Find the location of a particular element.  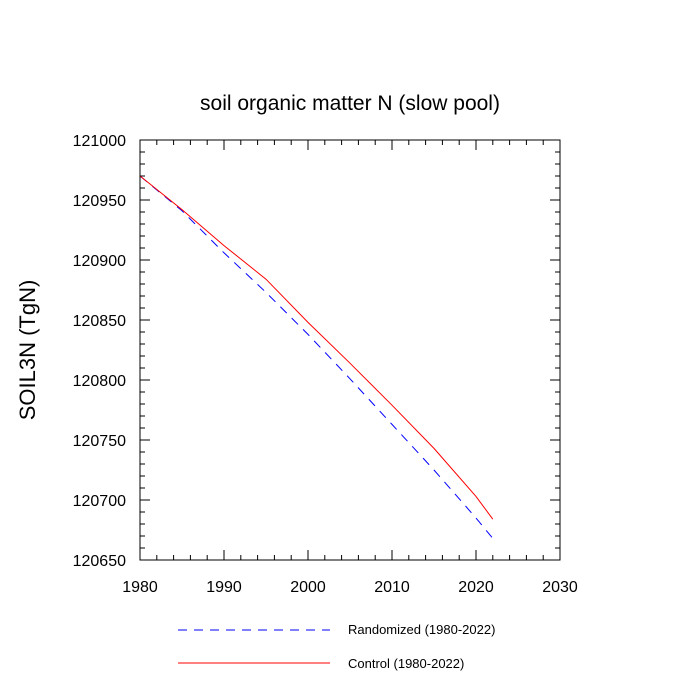

x-tick-label: 2010 is located at coordinates (392, 587).